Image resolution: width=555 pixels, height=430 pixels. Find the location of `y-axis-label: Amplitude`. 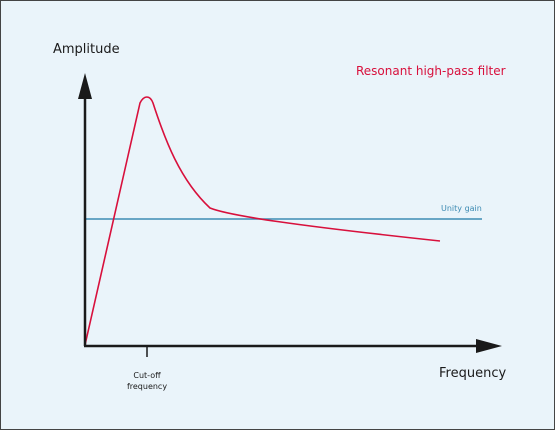

y-axis-label: Amplitude is located at coordinates (86, 49).